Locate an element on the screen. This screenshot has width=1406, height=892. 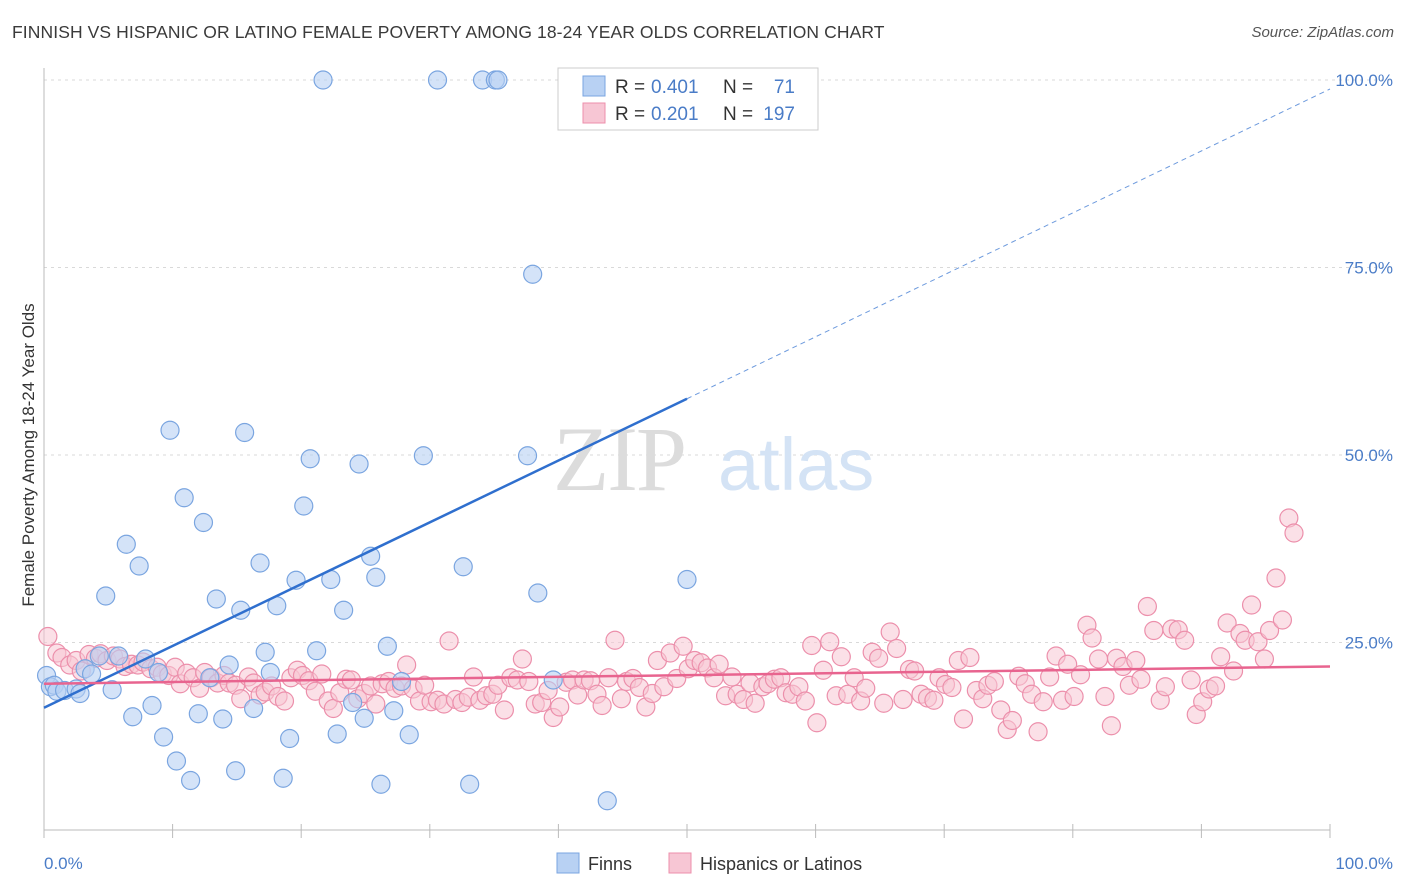
legend-swatch-finns is located at coordinates (594, 86).